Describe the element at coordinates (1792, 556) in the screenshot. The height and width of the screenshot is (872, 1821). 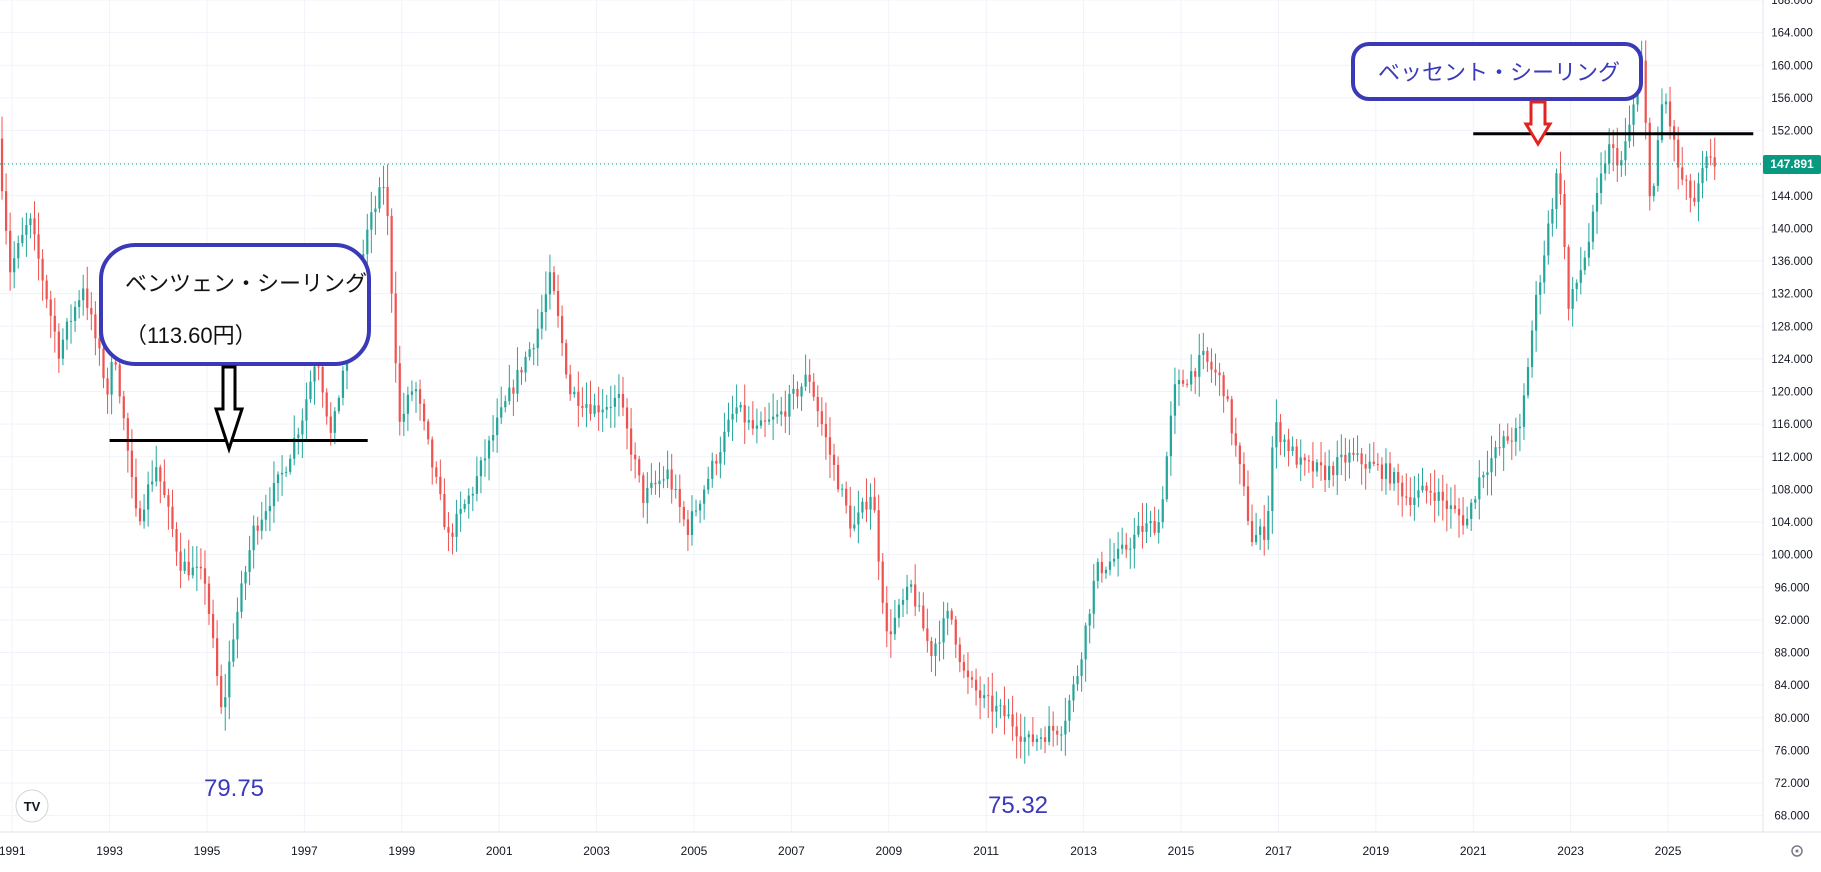
I see `y-tick-label: 100.000` at that location.